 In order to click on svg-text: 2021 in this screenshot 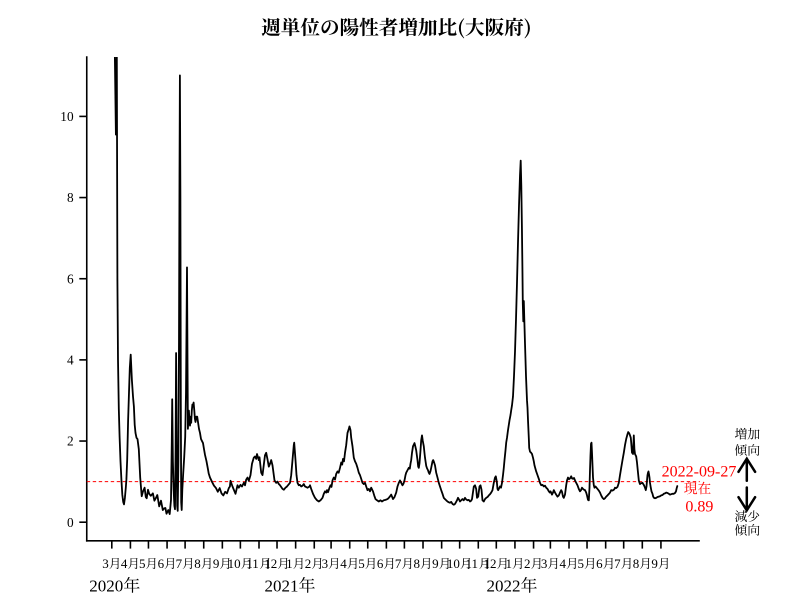, I will do `click(282, 586)`.